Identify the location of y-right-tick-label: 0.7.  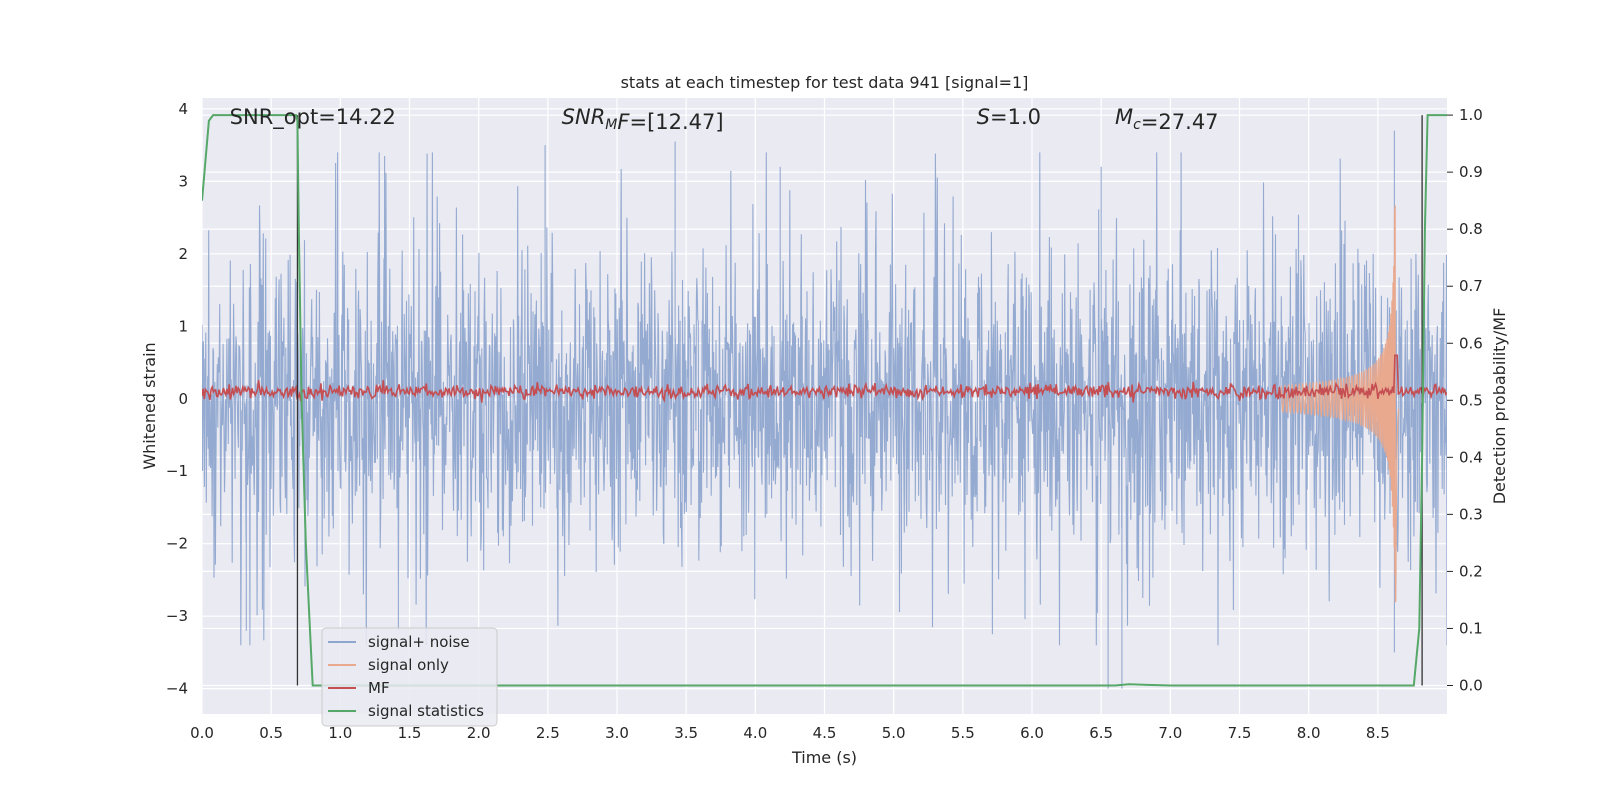
(1471, 286).